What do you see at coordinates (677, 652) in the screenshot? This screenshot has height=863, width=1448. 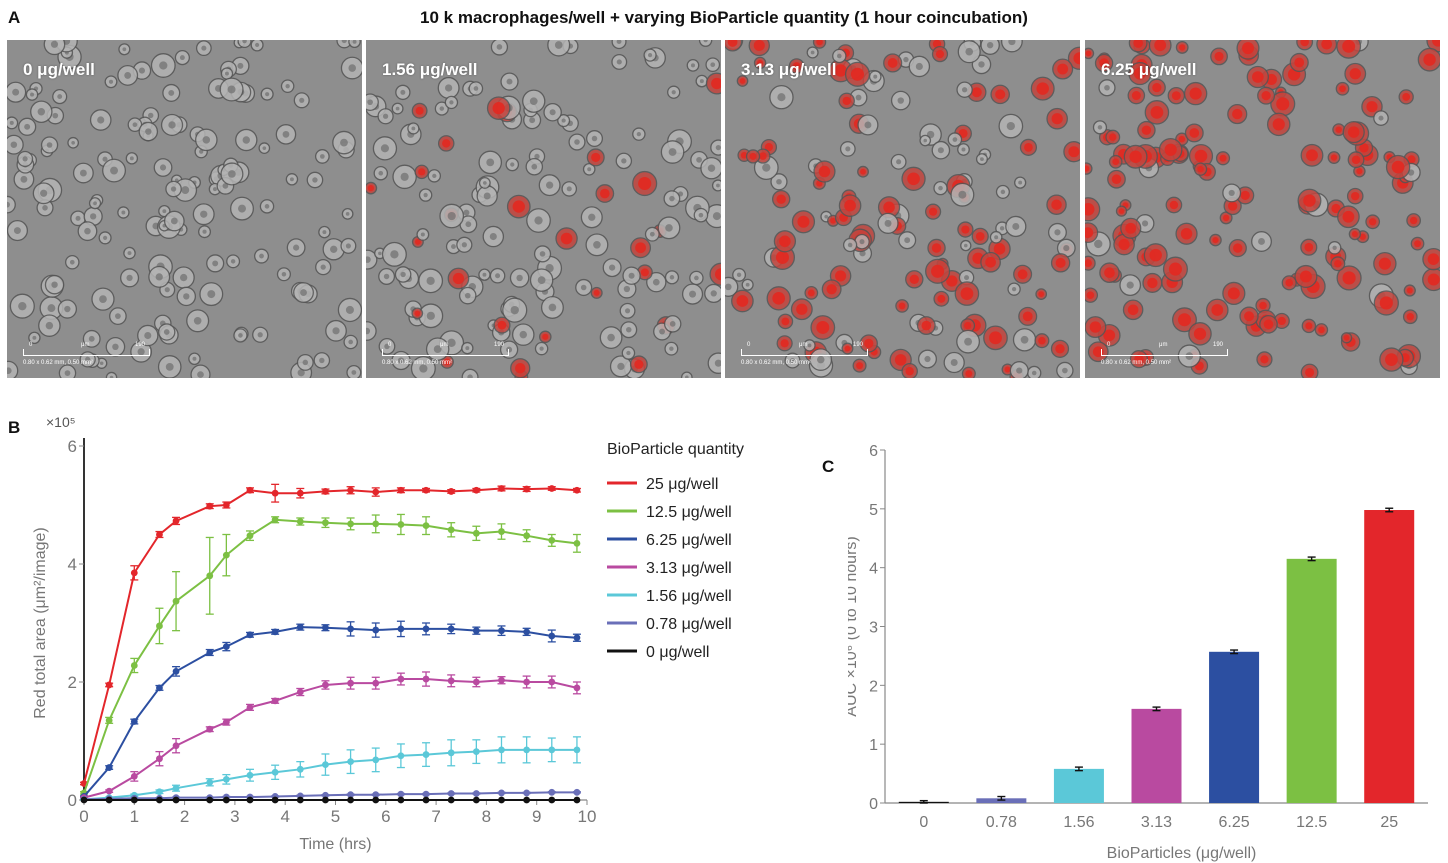 I see `legend-label: 0 μg/well` at bounding box center [677, 652].